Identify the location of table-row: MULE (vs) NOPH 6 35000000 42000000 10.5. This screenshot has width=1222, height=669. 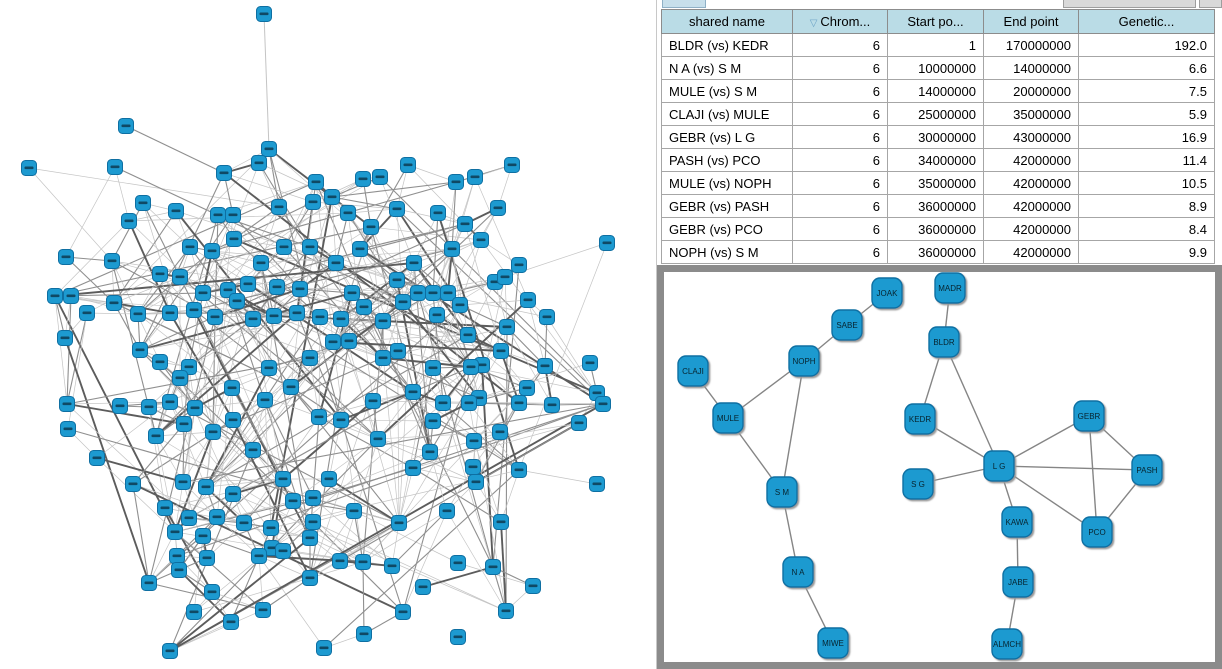
(938, 183).